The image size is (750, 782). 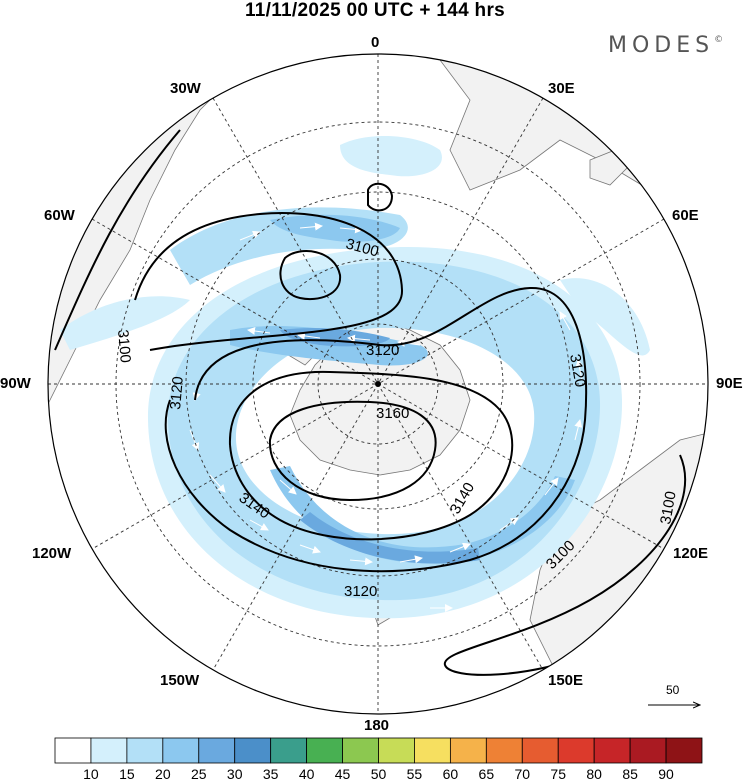 What do you see at coordinates (270, 774) in the screenshot?
I see `colorbar-tick-label: 35` at bounding box center [270, 774].